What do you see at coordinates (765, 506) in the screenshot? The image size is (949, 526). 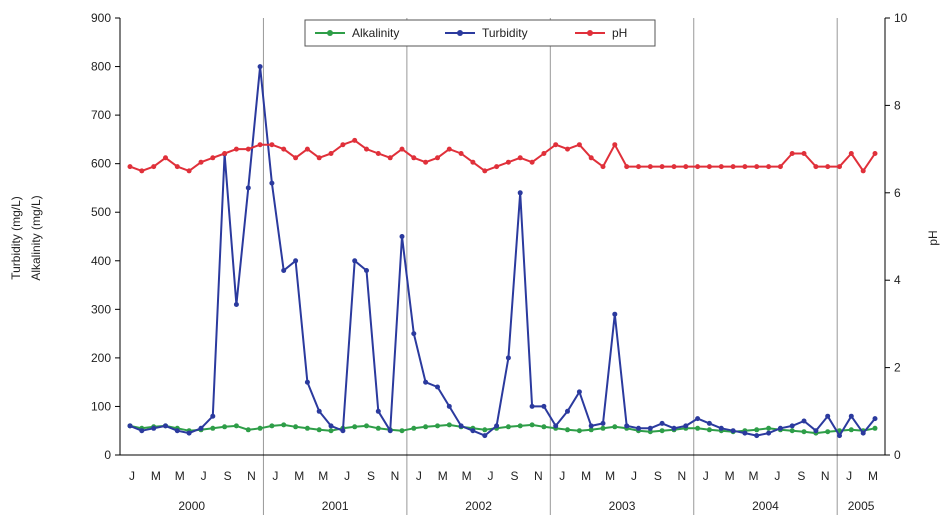 I see `x-year-label: 2004` at bounding box center [765, 506].